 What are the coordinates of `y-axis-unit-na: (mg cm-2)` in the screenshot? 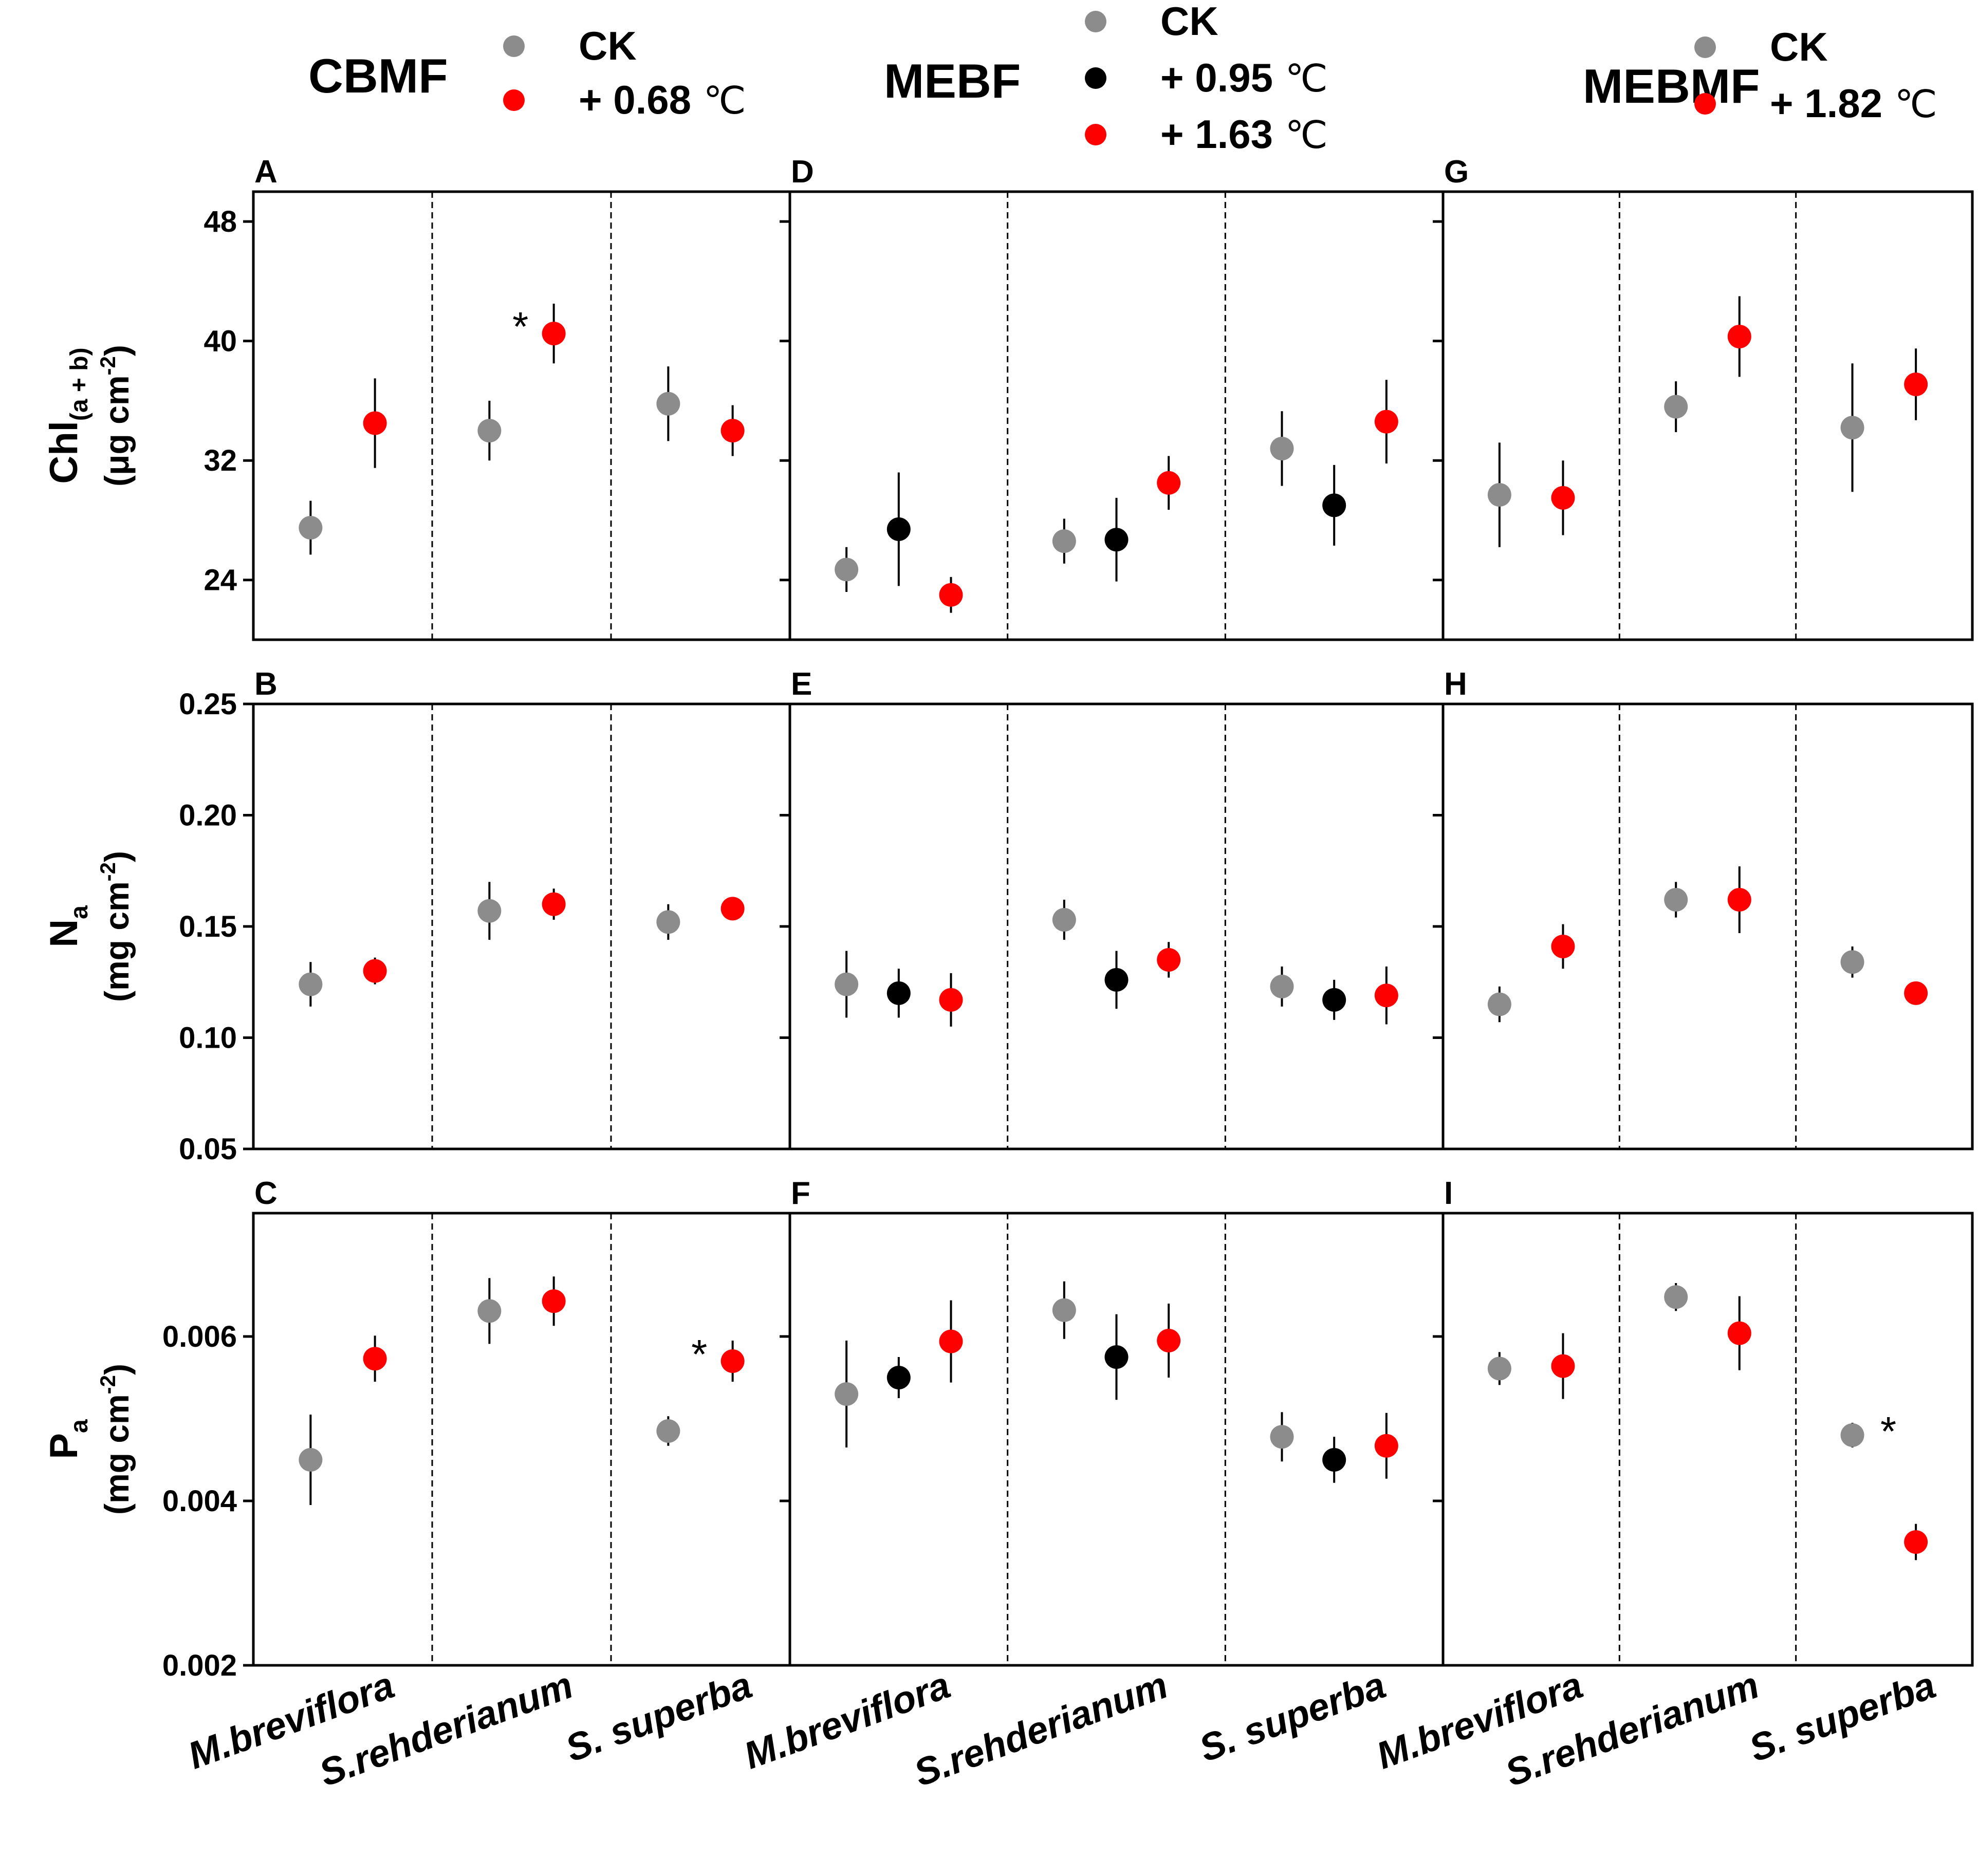 It's located at (116, 927).